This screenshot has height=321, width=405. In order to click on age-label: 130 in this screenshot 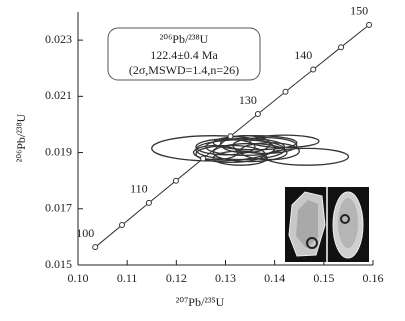, I will do `click(248, 100)`.